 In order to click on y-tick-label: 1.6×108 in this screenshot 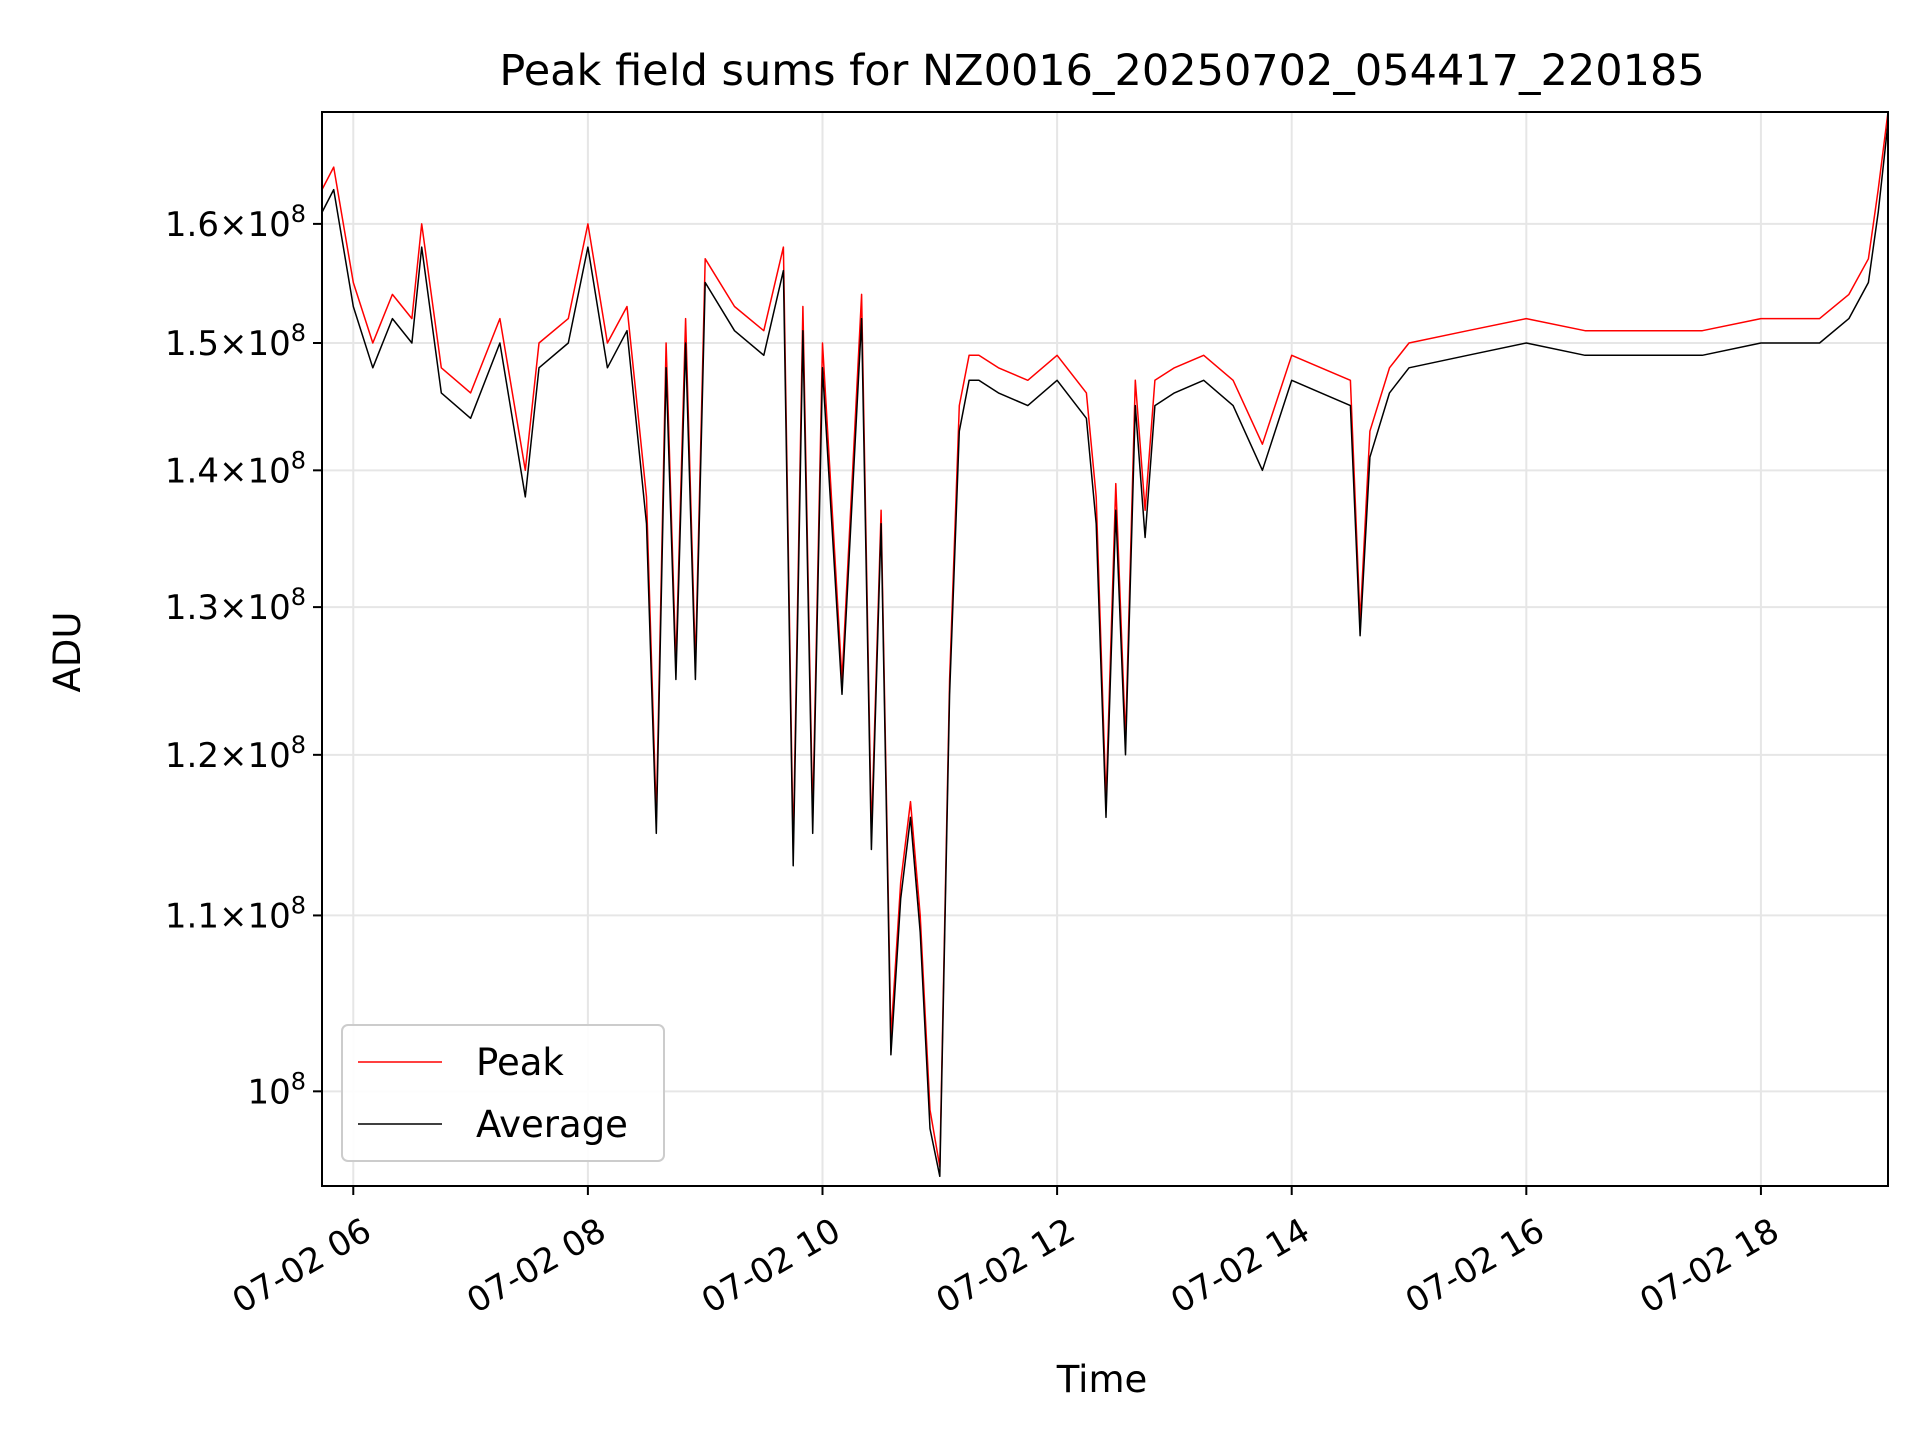, I will do `click(235, 222)`.